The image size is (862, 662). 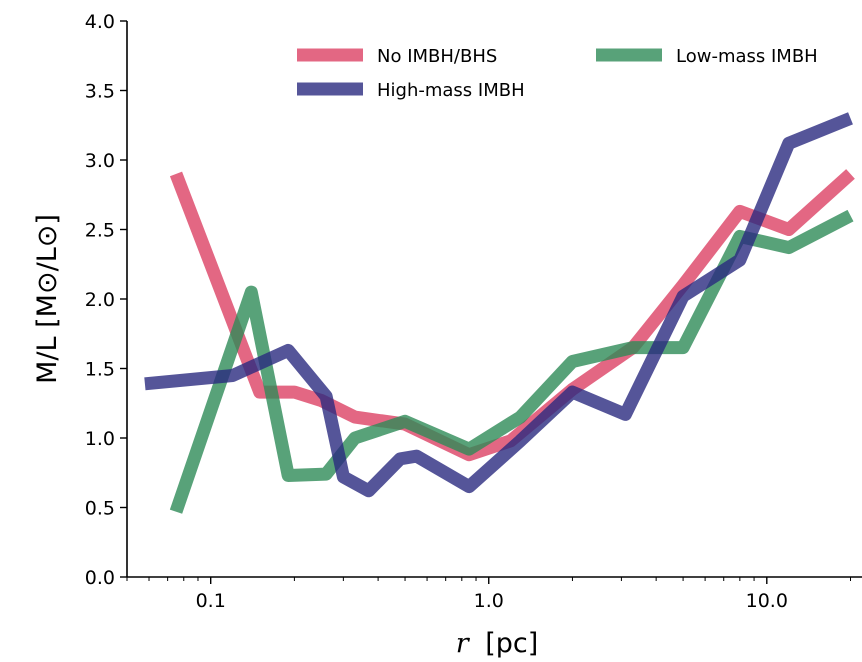 What do you see at coordinates (100, 231) in the screenshot?
I see `y-tick-label: 2.5` at bounding box center [100, 231].